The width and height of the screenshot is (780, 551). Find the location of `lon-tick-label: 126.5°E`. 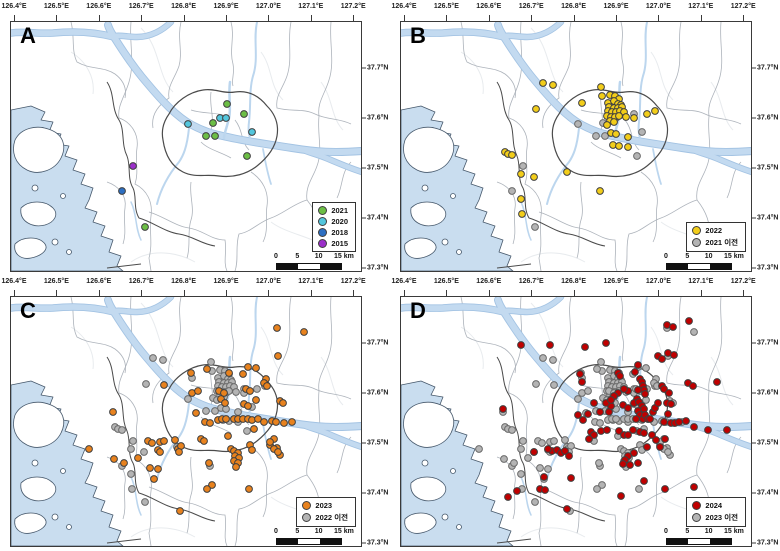

lon-tick-label: 126.5°E is located at coordinates (446, 6).